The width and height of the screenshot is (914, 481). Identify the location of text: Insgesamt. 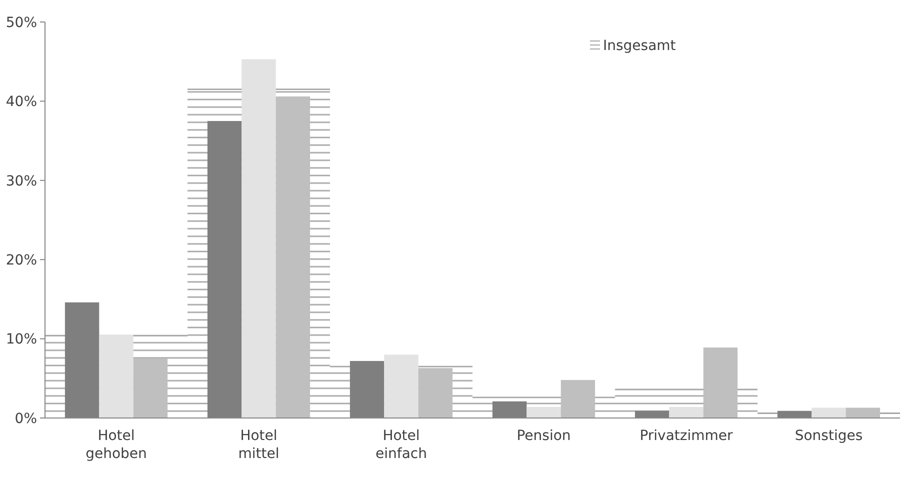
(639, 46).